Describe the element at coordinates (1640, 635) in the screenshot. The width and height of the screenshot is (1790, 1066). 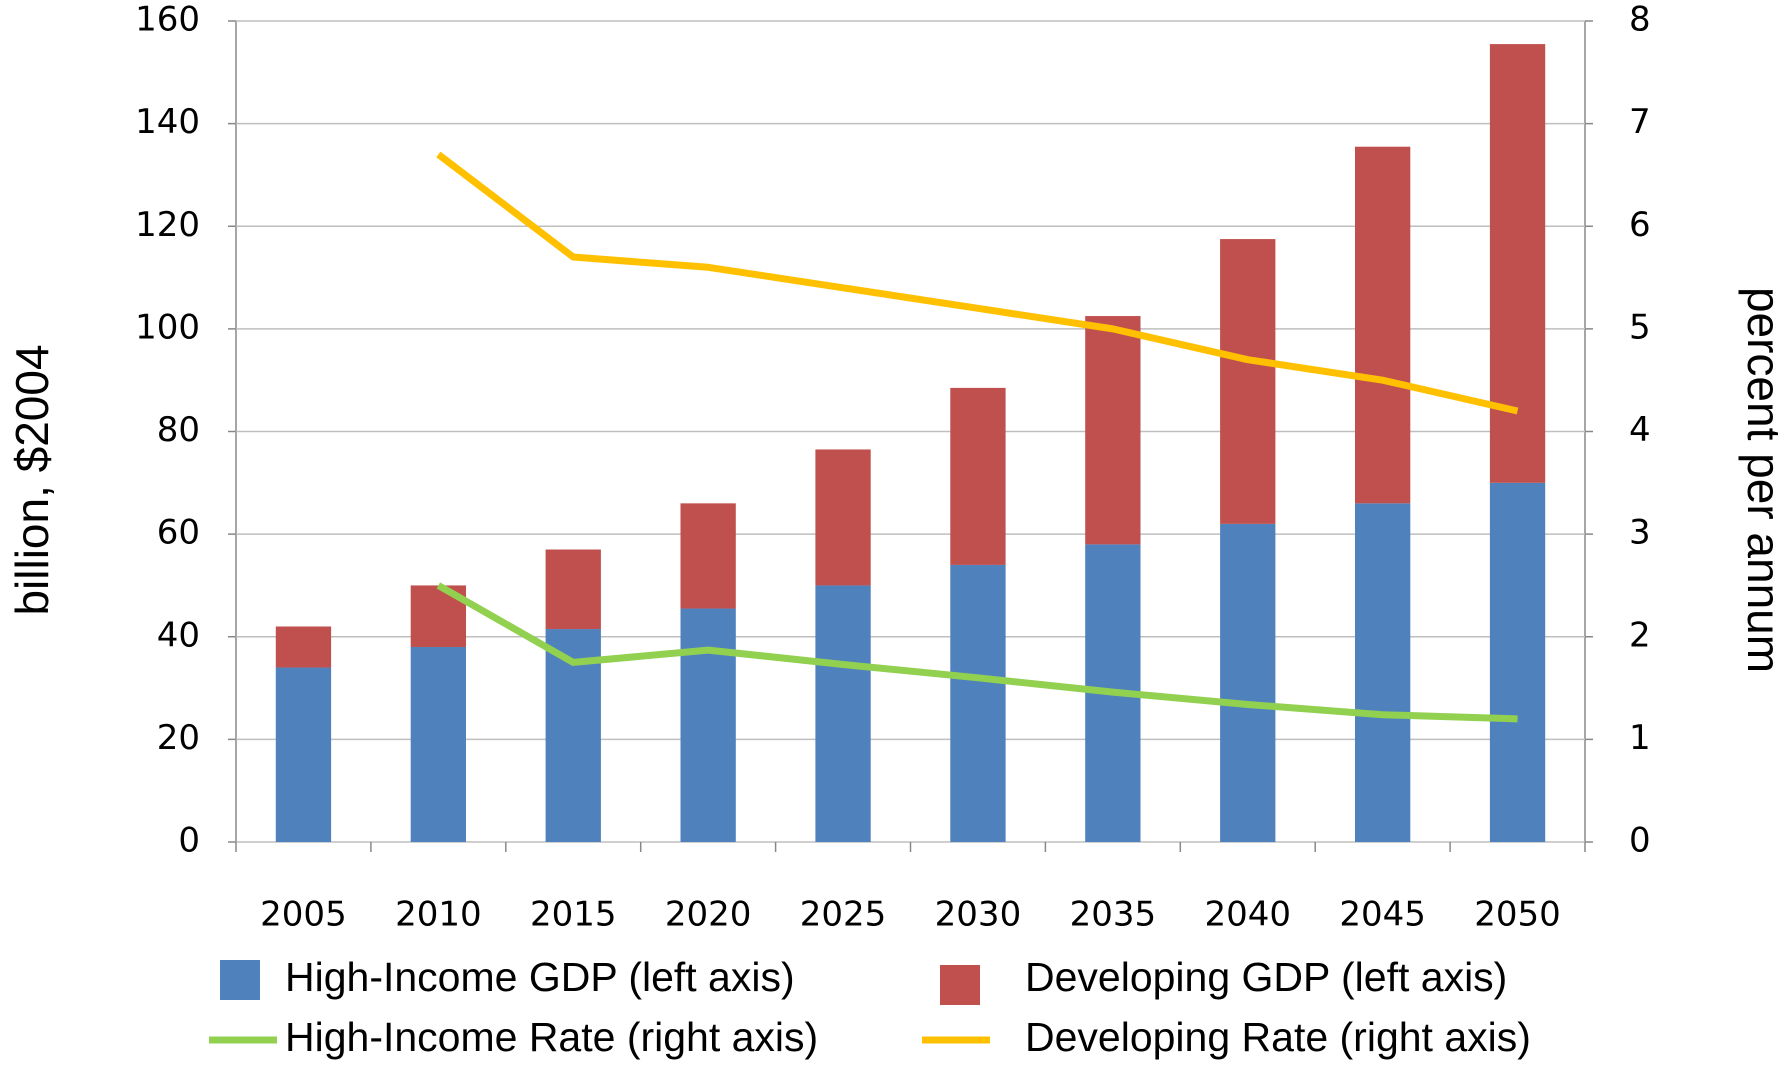
I see `y2-tick-label: 2` at that location.